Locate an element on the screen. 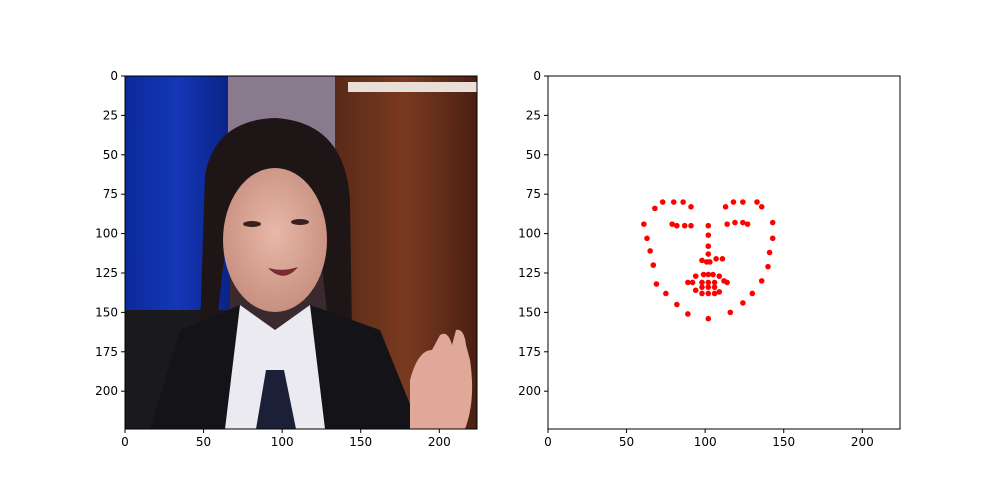  landmarks-ytick-label: 175 is located at coordinates (529, 352).